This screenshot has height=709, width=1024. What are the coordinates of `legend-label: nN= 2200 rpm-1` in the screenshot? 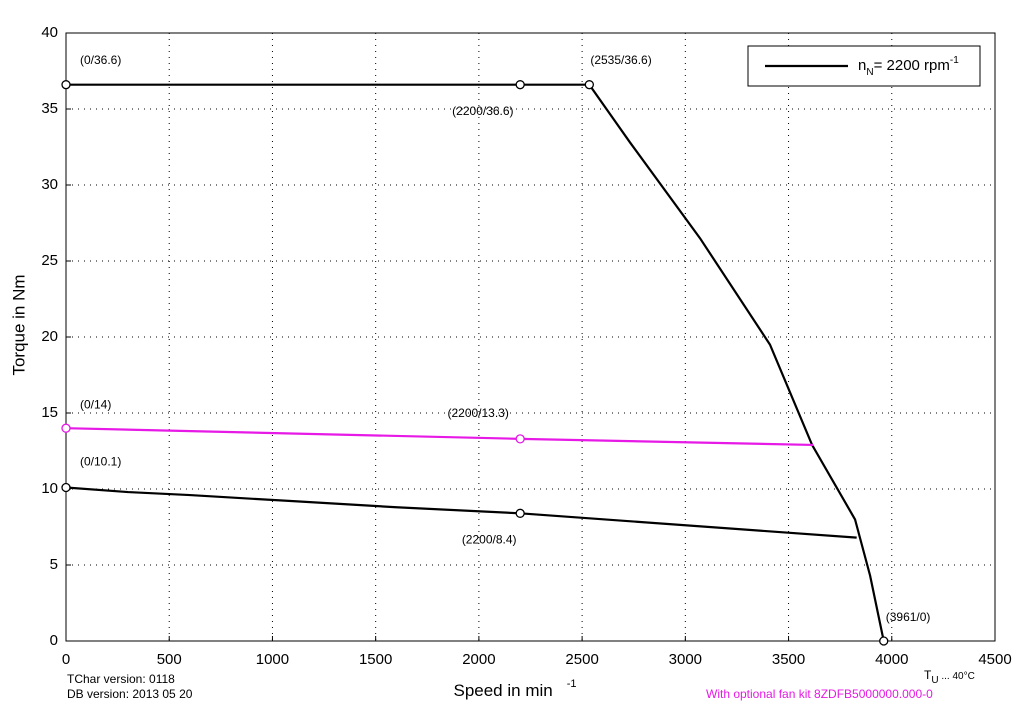 It's located at (908, 66).